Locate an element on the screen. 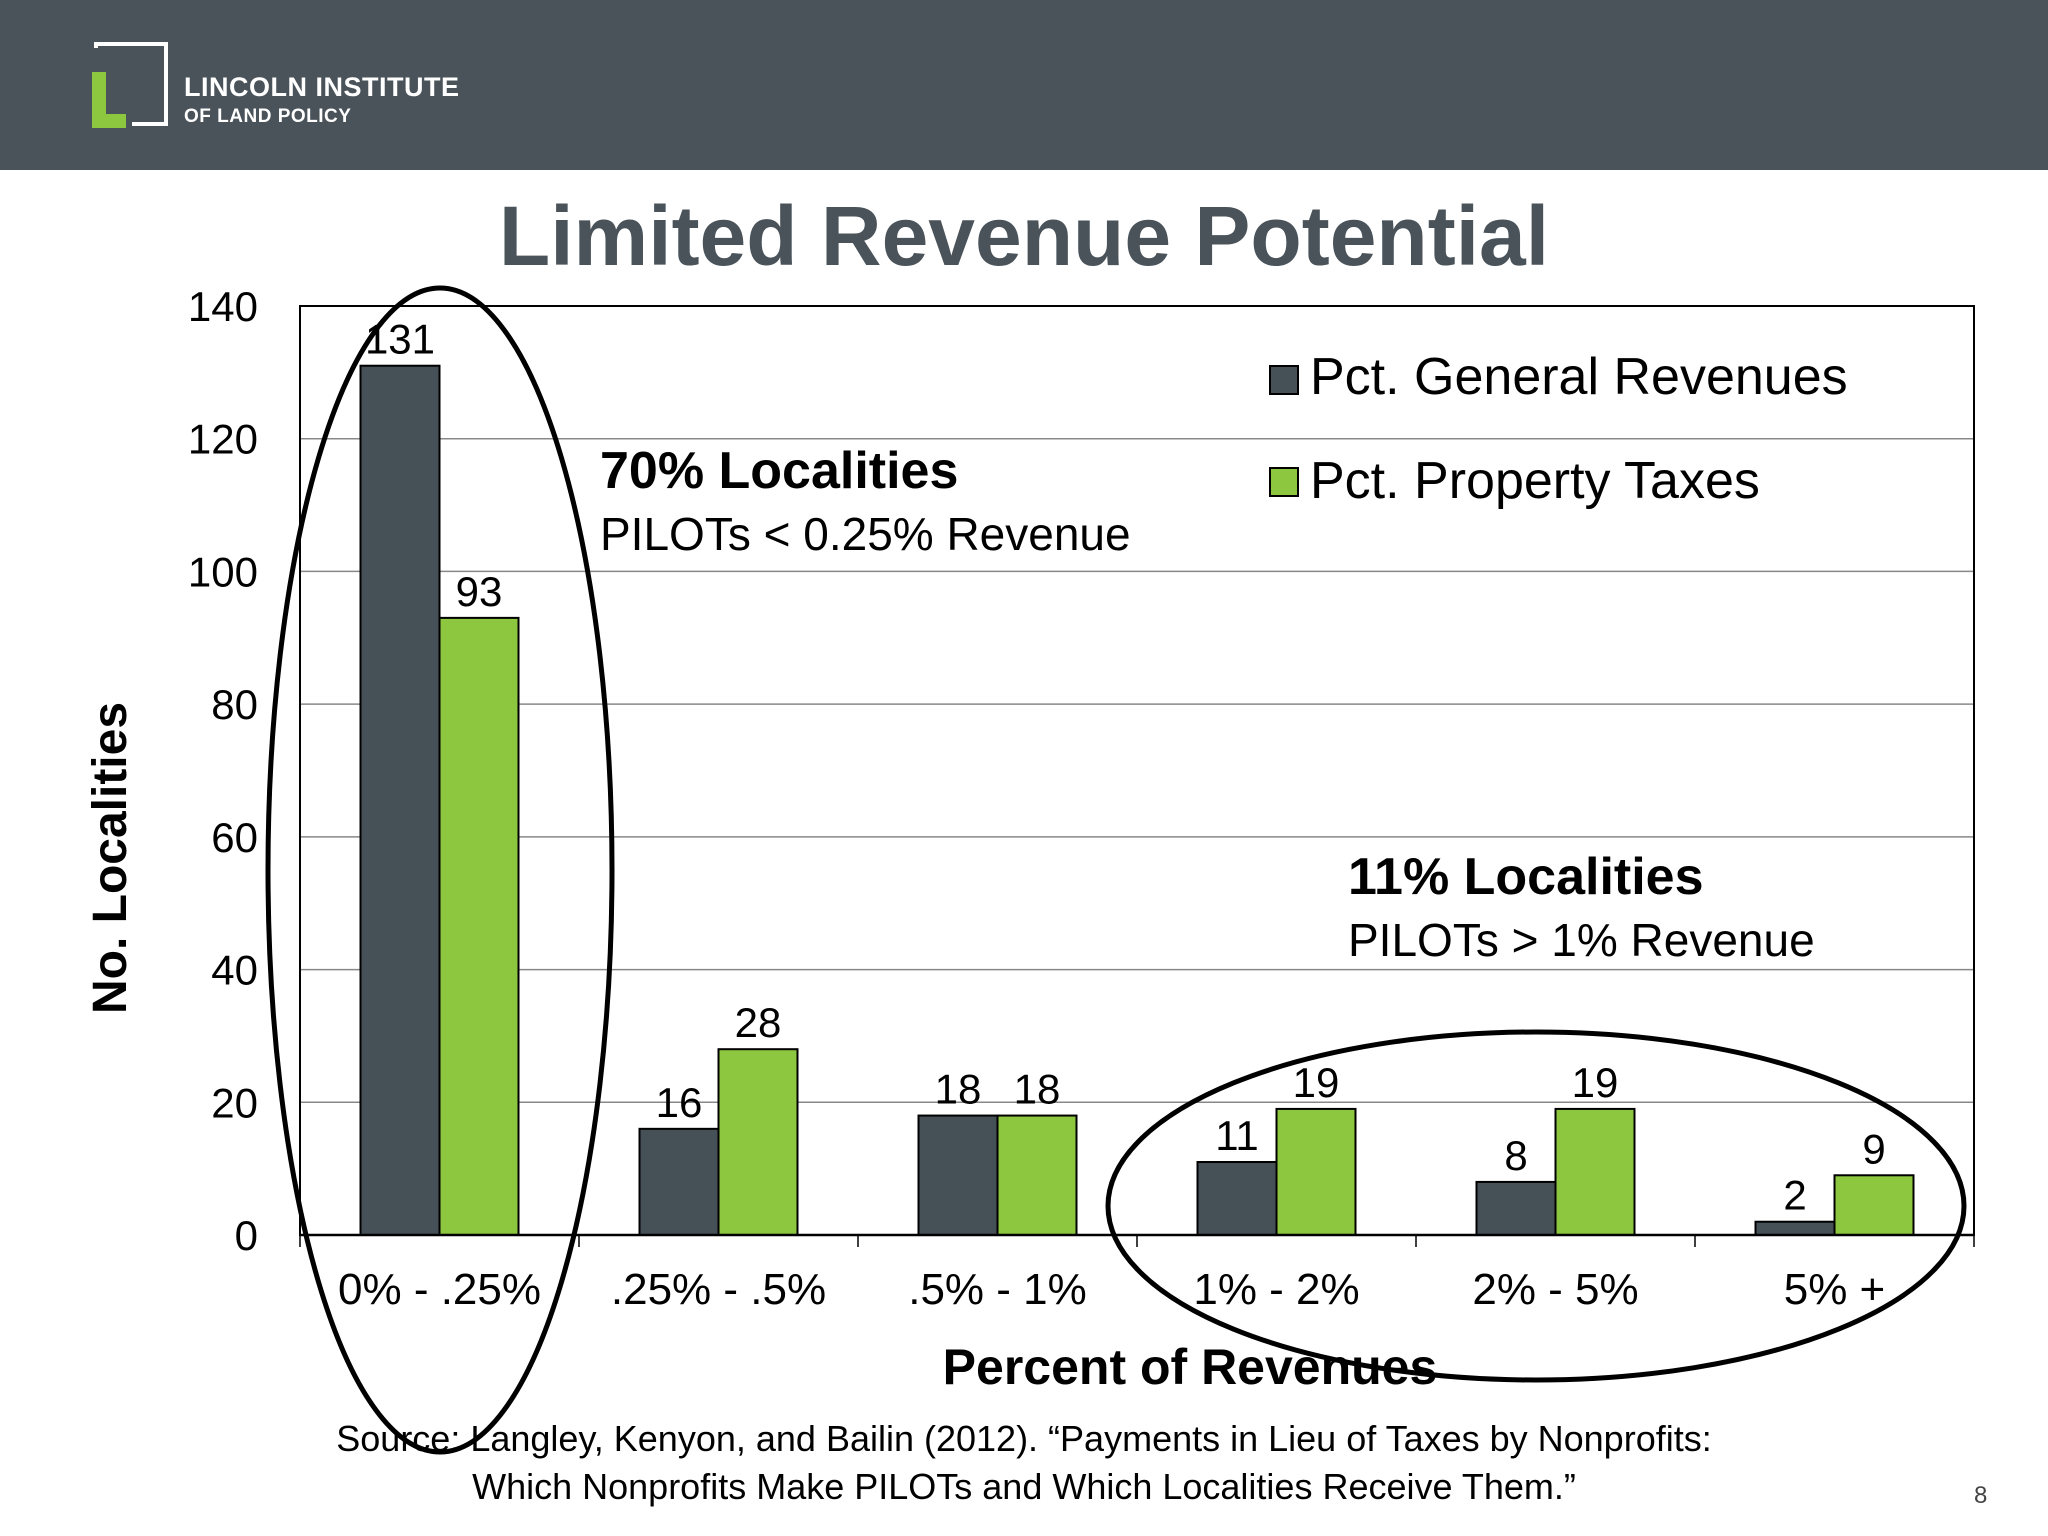 Image resolution: width=2048 pixels, height=1536 pixels. y-axis-title: No. Localities is located at coordinates (110, 858).